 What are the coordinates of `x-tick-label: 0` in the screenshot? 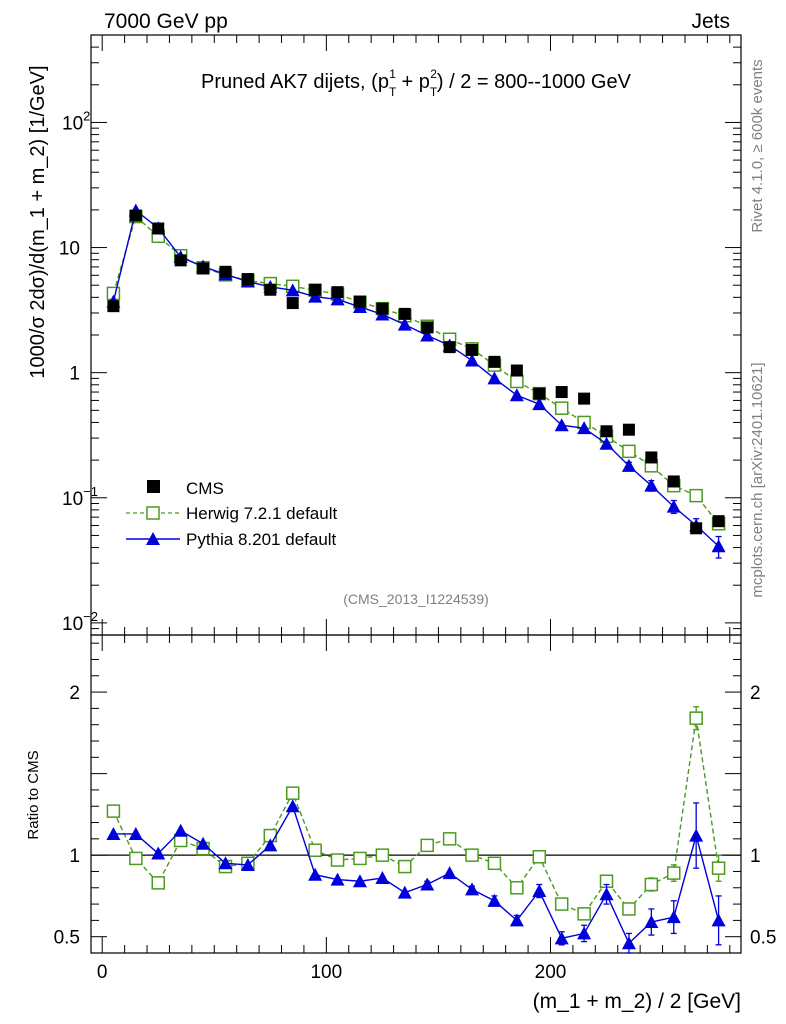 It's located at (102, 972).